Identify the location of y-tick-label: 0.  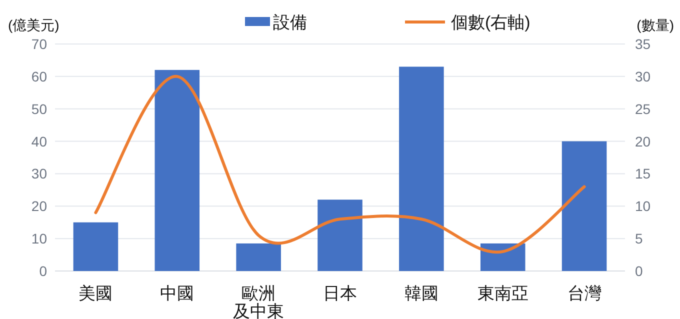
(43, 271).